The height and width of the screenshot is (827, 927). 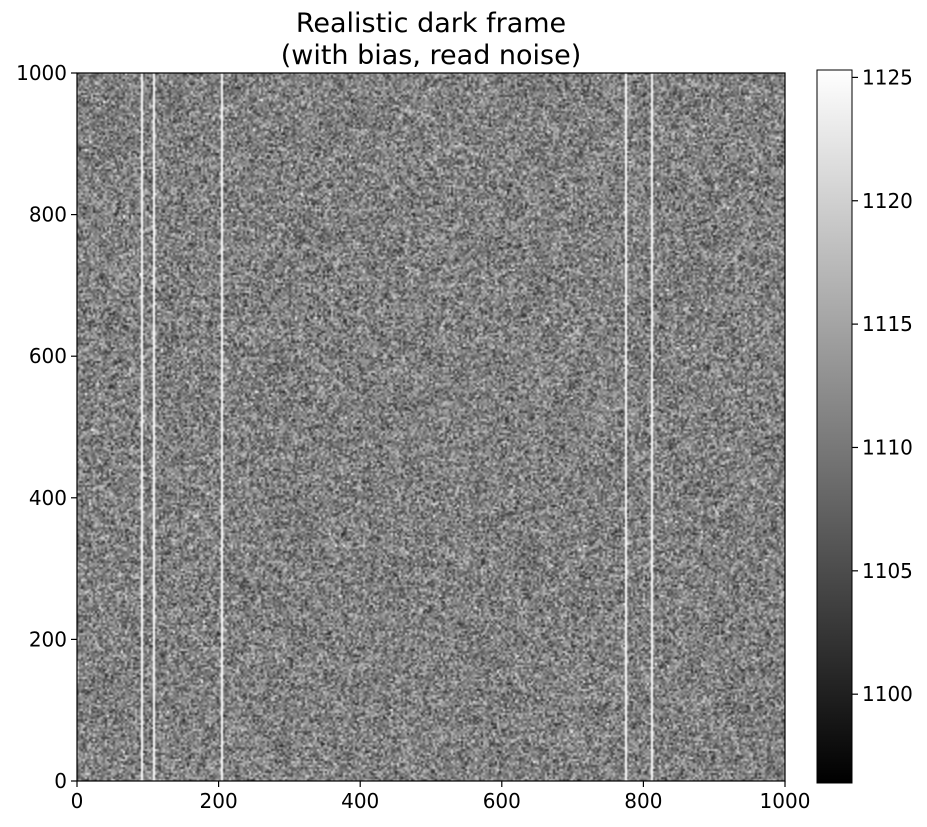 What do you see at coordinates (887, 324) in the screenshot?
I see `colorbar-tick-label: 1115` at bounding box center [887, 324].